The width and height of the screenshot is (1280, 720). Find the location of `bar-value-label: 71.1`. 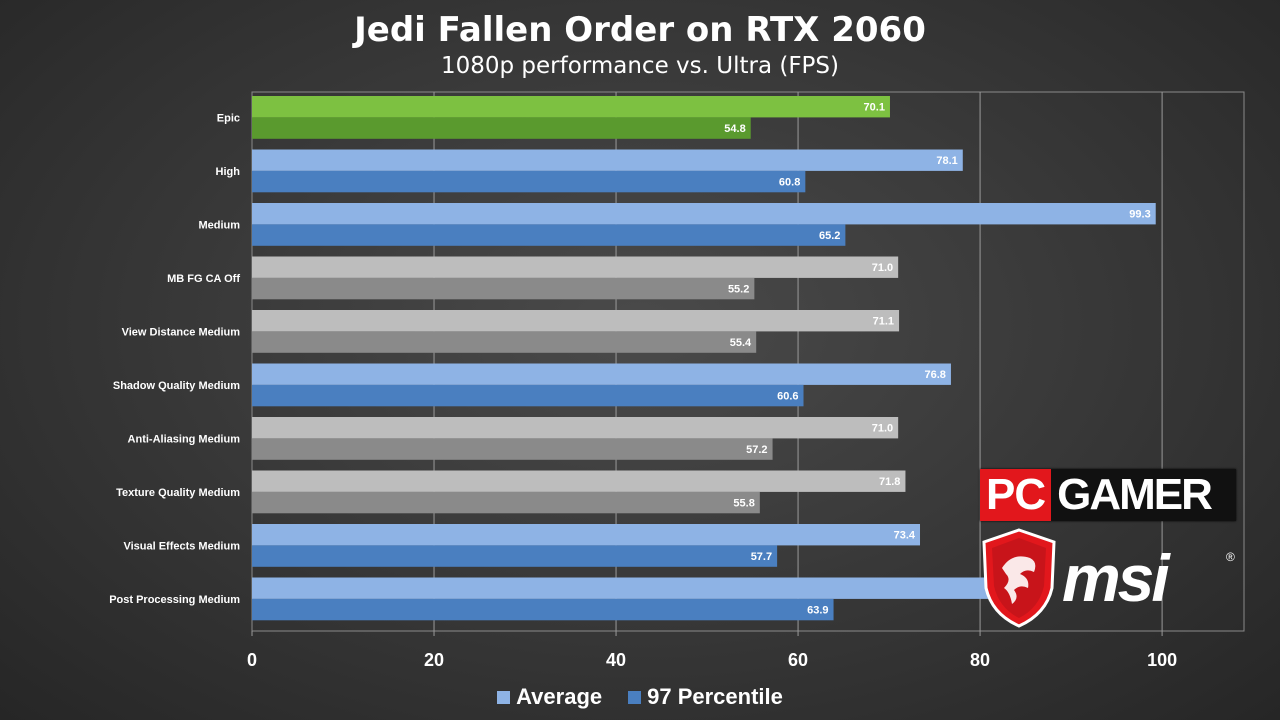

bar-value-label: 71.1 is located at coordinates (883, 322).